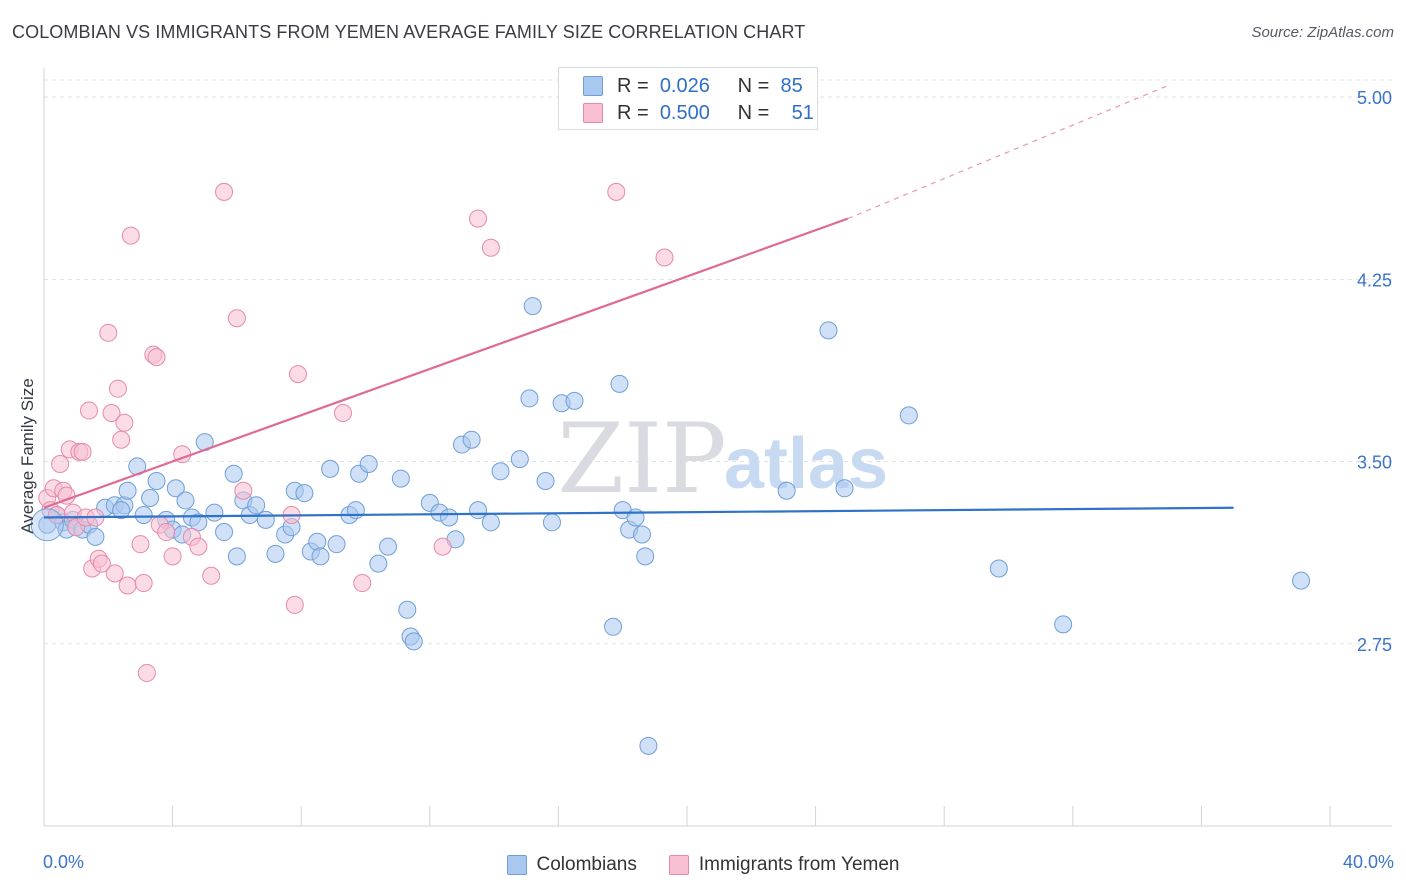 This screenshot has width=1406, height=892. Describe the element at coordinates (1322, 32) in the screenshot. I see `source-credit: Source: ZipAtlas.com` at that location.